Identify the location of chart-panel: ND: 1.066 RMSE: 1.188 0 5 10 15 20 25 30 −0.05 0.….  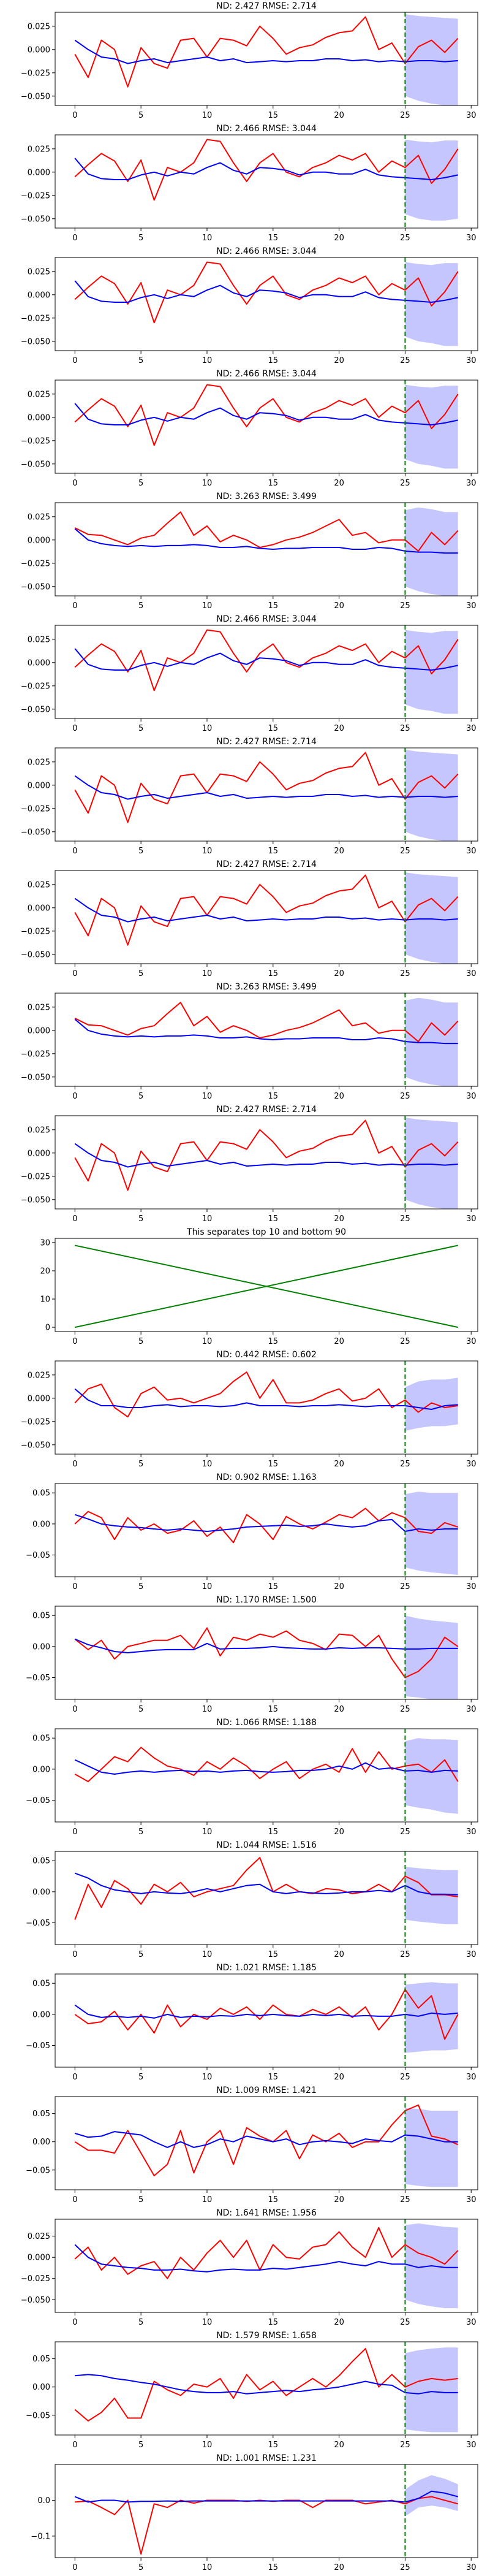
(252, 1777).